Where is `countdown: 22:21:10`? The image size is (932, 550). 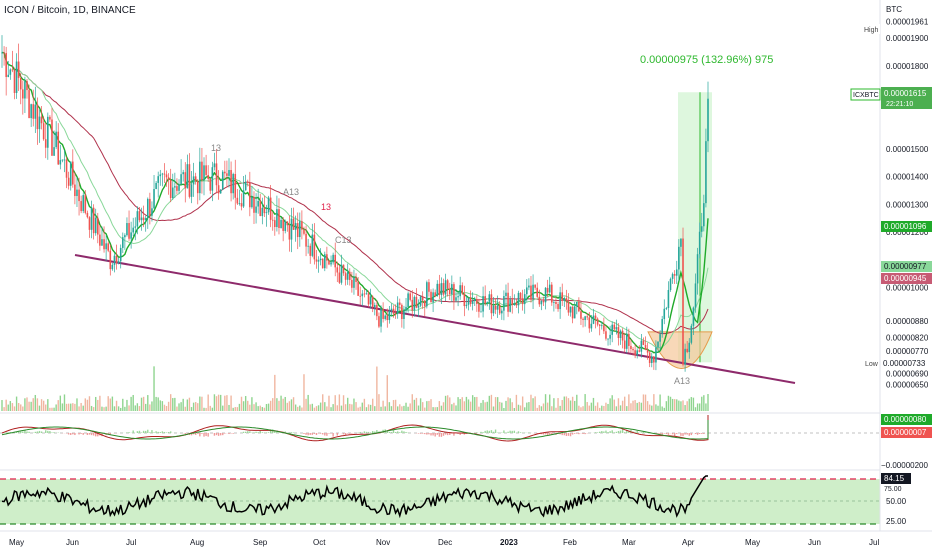 countdown: 22:21:10 is located at coordinates (899, 104).